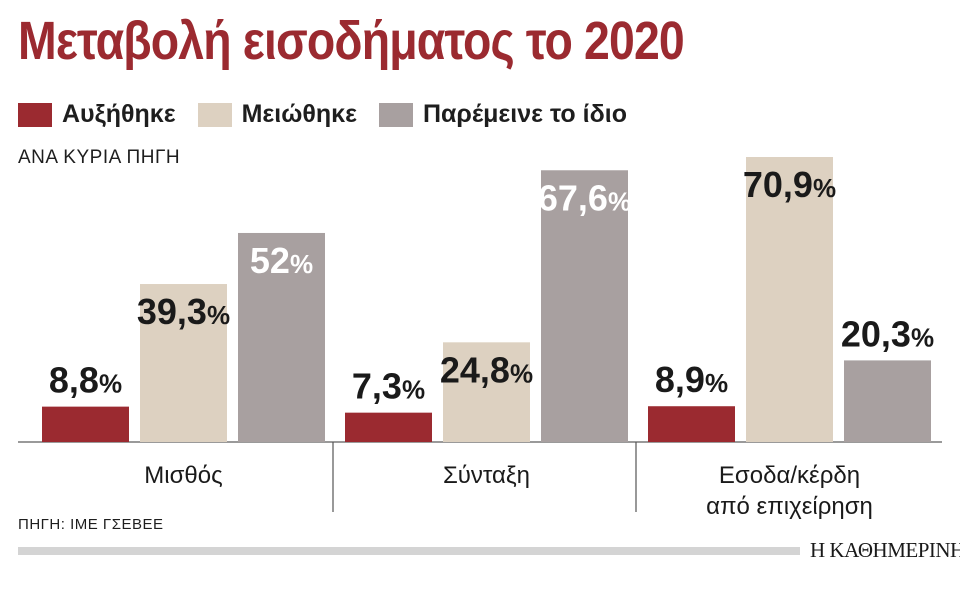 The width and height of the screenshot is (960, 600). What do you see at coordinates (99, 157) in the screenshot?
I see `chart-subtitle: ΑΝΑ ΚΥΡΙΑ ΠΗΓΗ` at bounding box center [99, 157].